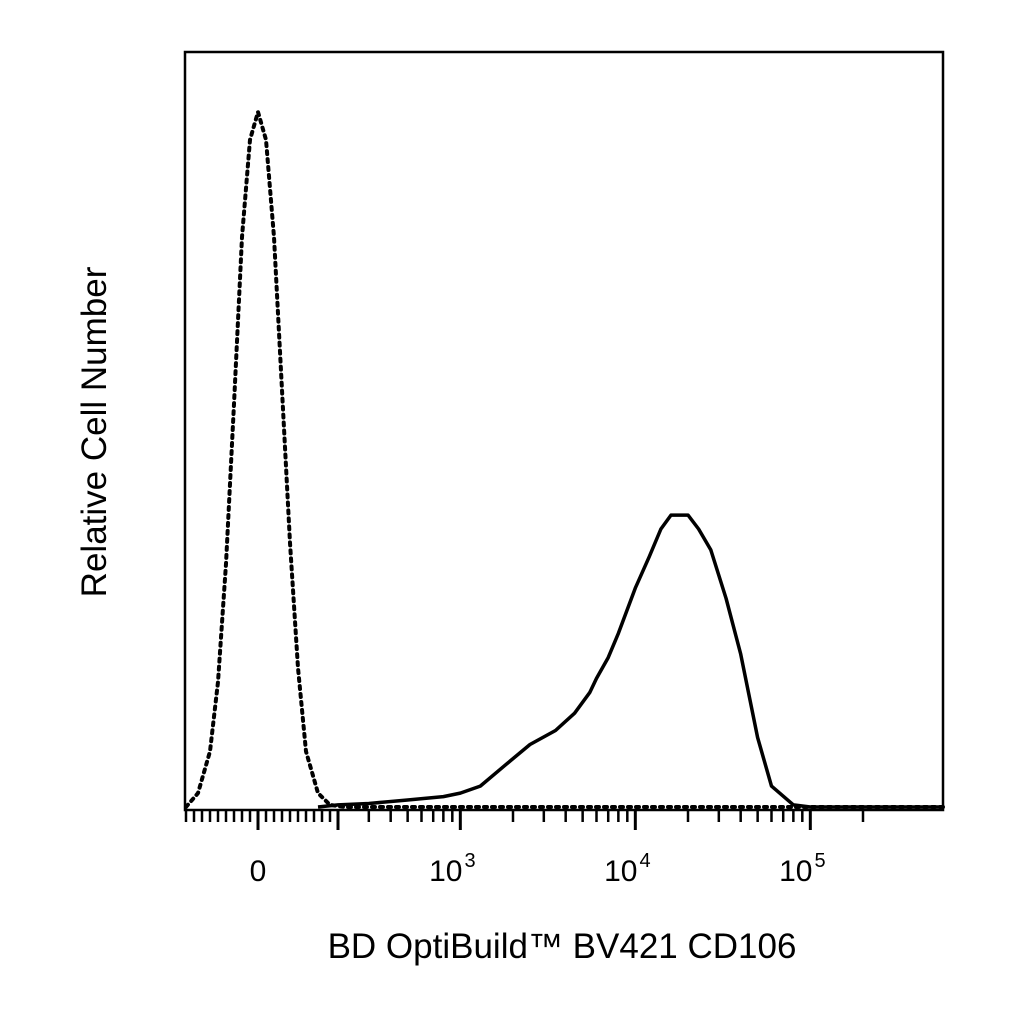 The height and width of the screenshot is (1024, 1024). Describe the element at coordinates (452, 869) in the screenshot. I see `x-tick-label: 10 3` at that location.